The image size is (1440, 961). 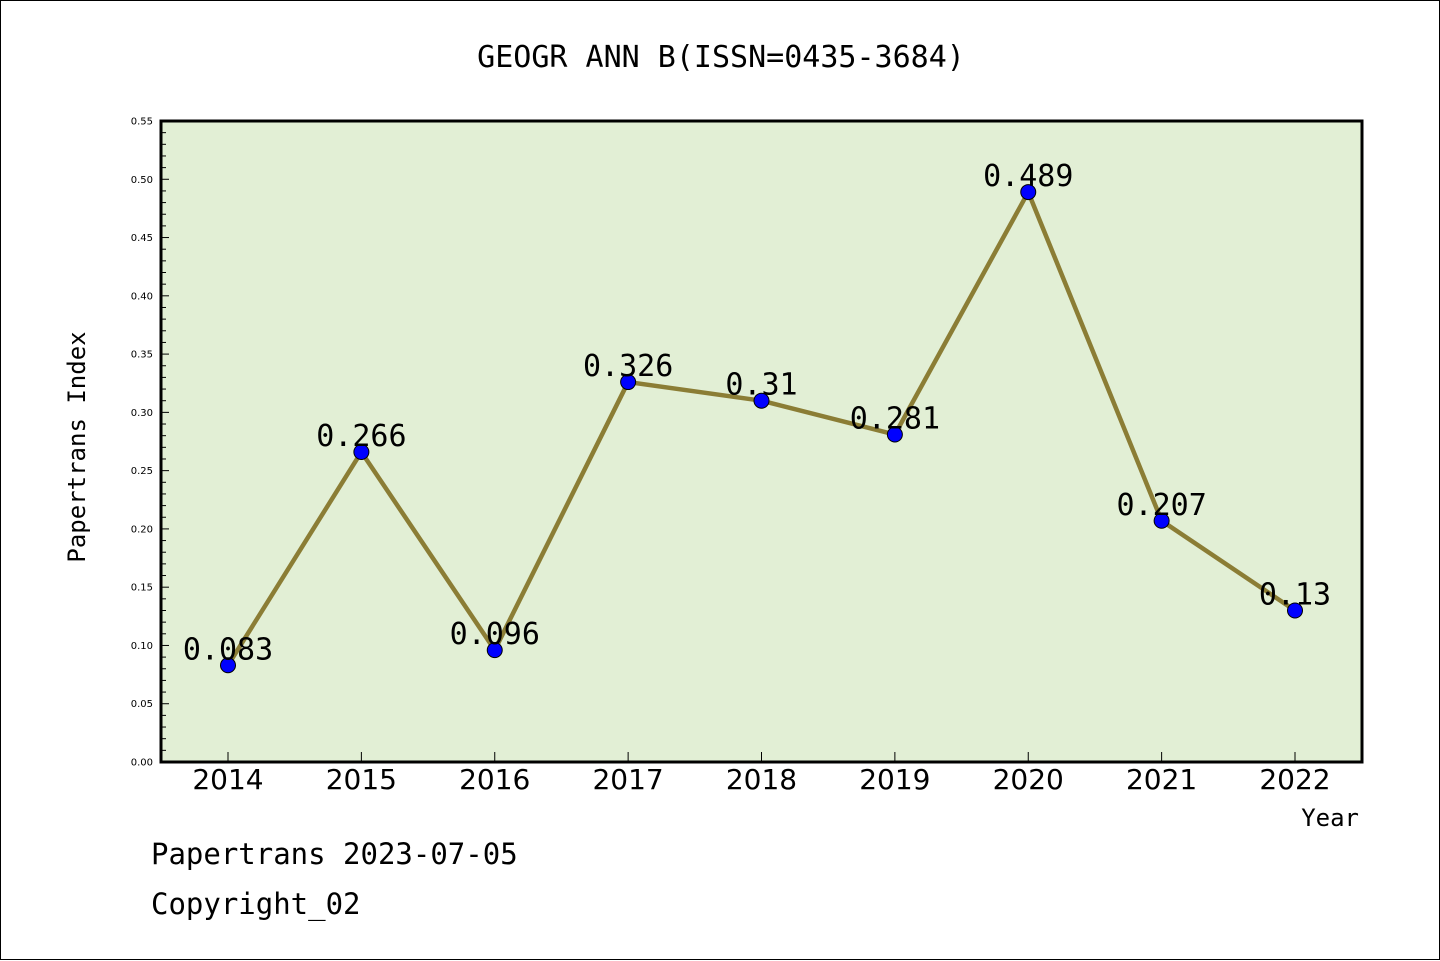 What do you see at coordinates (142, 238) in the screenshot?
I see `y-tick-label: 0.45` at bounding box center [142, 238].